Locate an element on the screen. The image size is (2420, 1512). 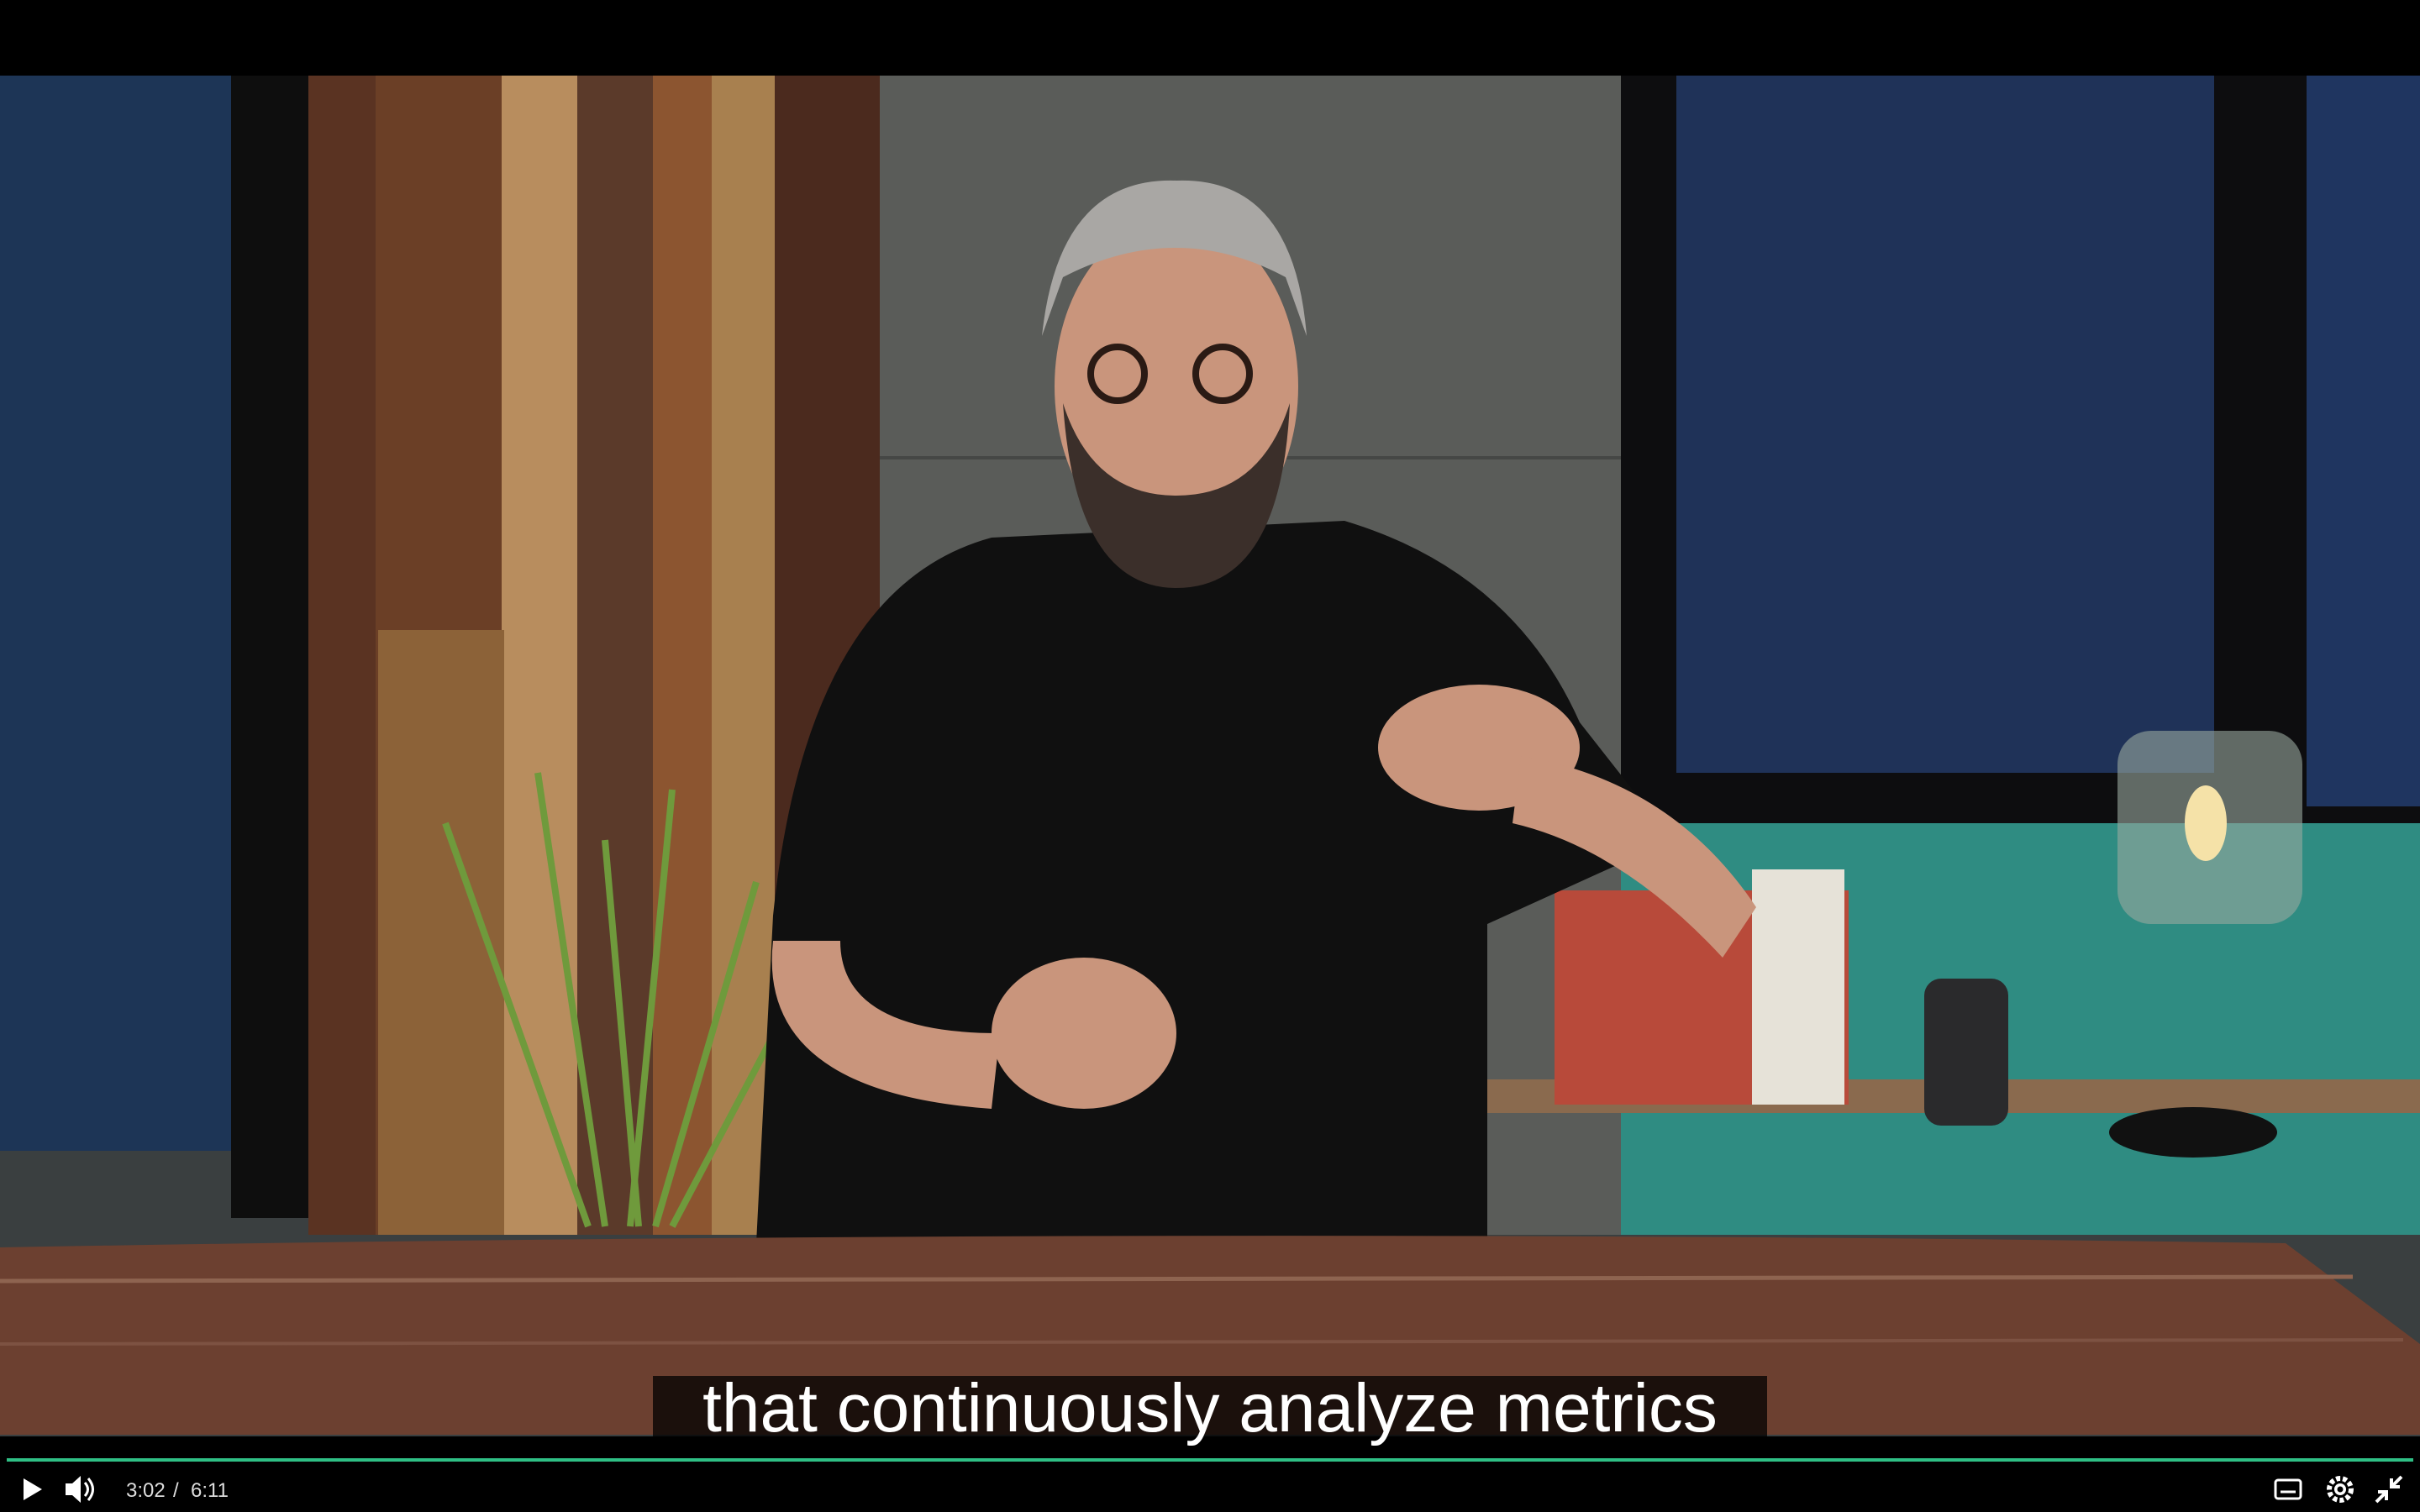
speaker is located at coordinates (1966, 1052).